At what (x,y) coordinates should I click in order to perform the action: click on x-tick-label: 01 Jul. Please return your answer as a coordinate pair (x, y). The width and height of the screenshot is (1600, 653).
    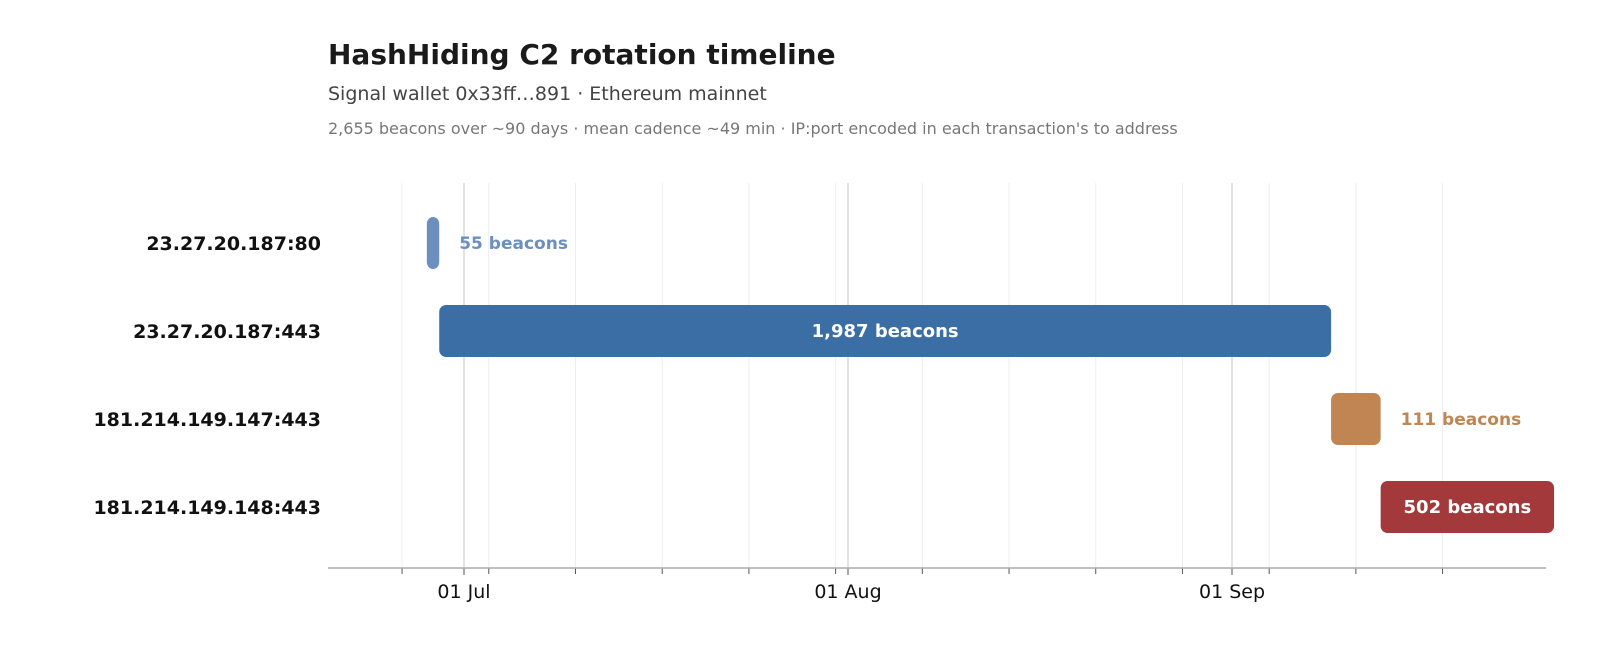
    Looking at the image, I should click on (463, 592).